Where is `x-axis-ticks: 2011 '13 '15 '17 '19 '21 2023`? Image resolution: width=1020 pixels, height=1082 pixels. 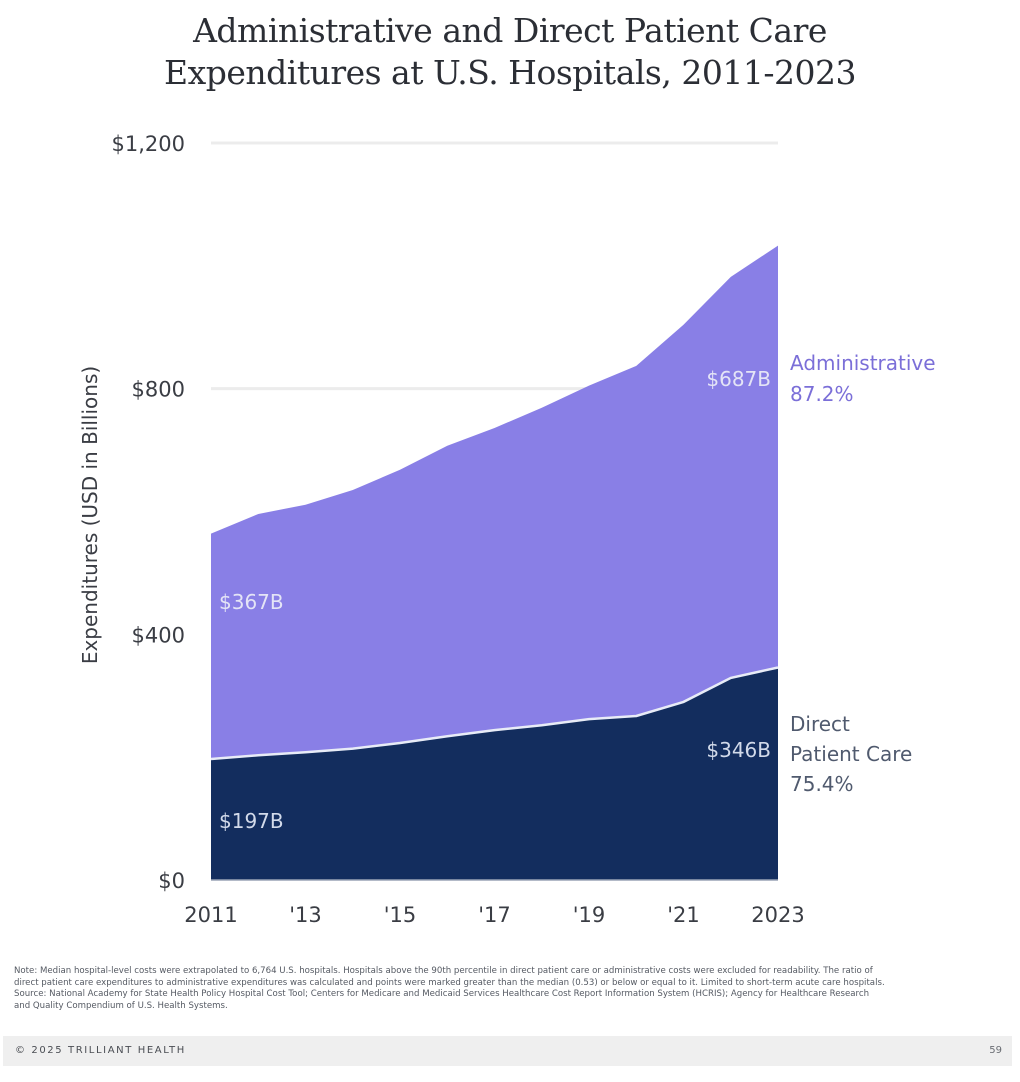 x-axis-ticks: 2011 '13 '15 '17 '19 '21 2023 is located at coordinates (494, 915).